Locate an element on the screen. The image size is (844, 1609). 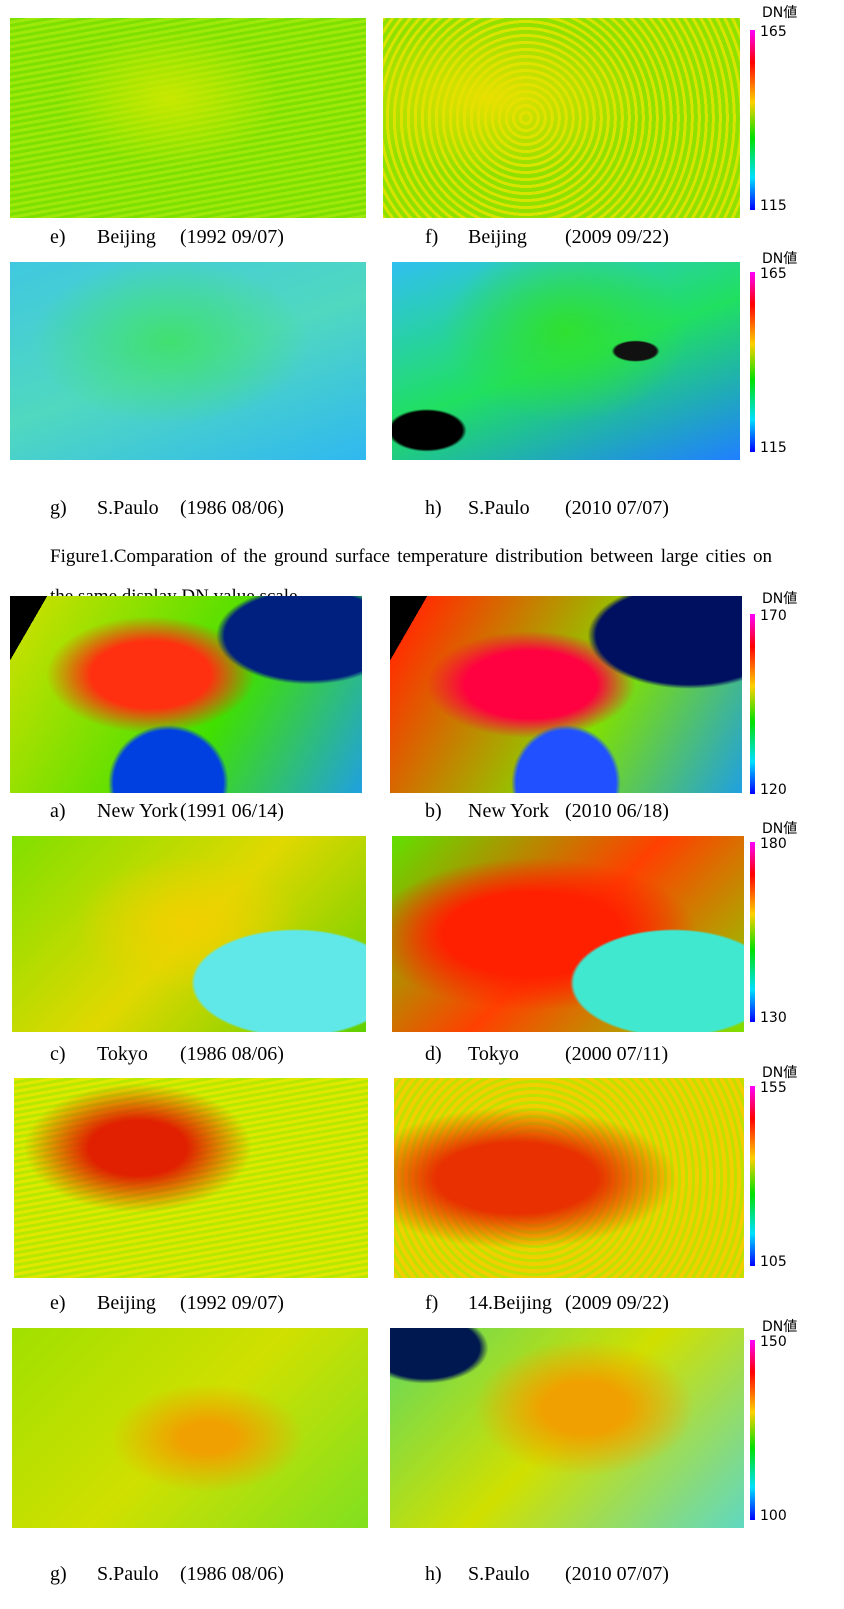
scale-min: 105 is located at coordinates (773, 1262).